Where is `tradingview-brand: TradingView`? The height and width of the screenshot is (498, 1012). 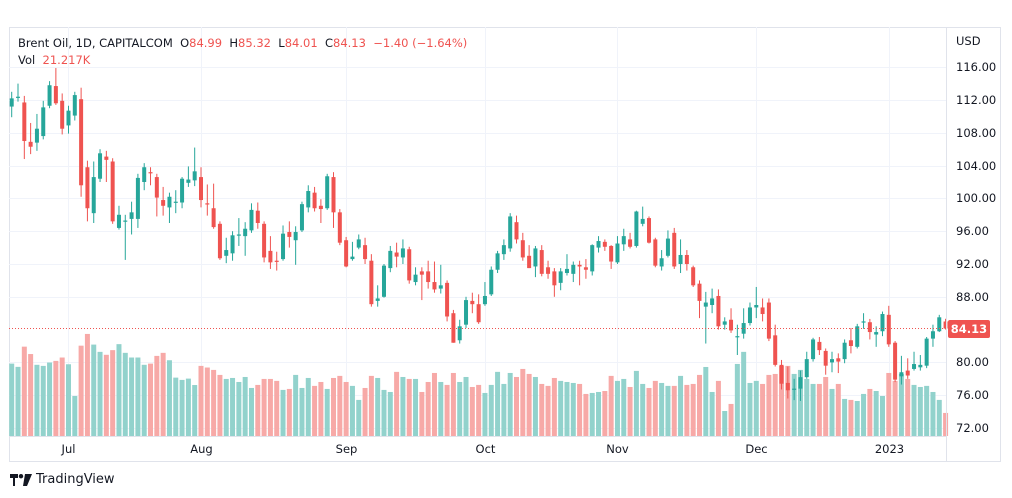
tradingview-brand: TradingView is located at coordinates (62, 479).